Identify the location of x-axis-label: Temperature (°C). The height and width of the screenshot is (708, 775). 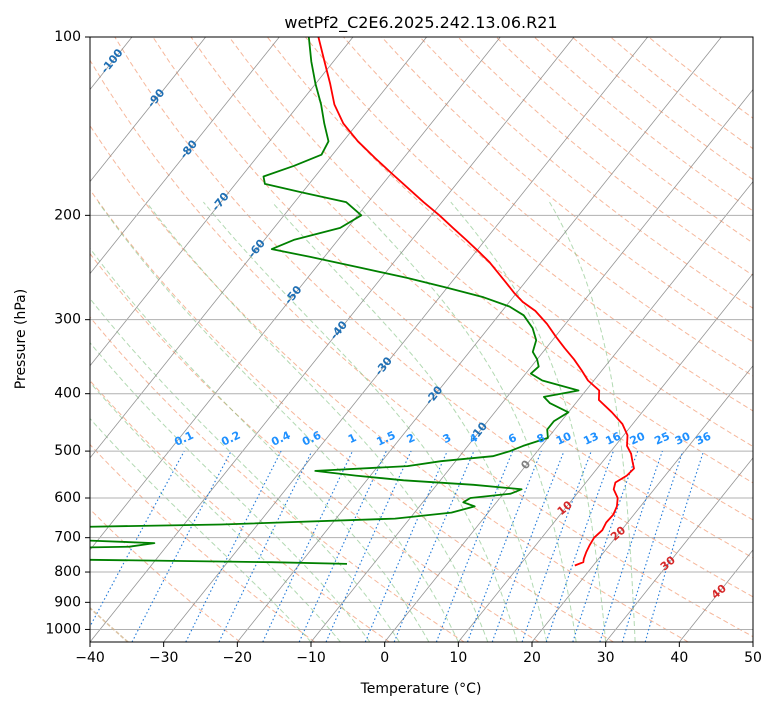
(421, 689).